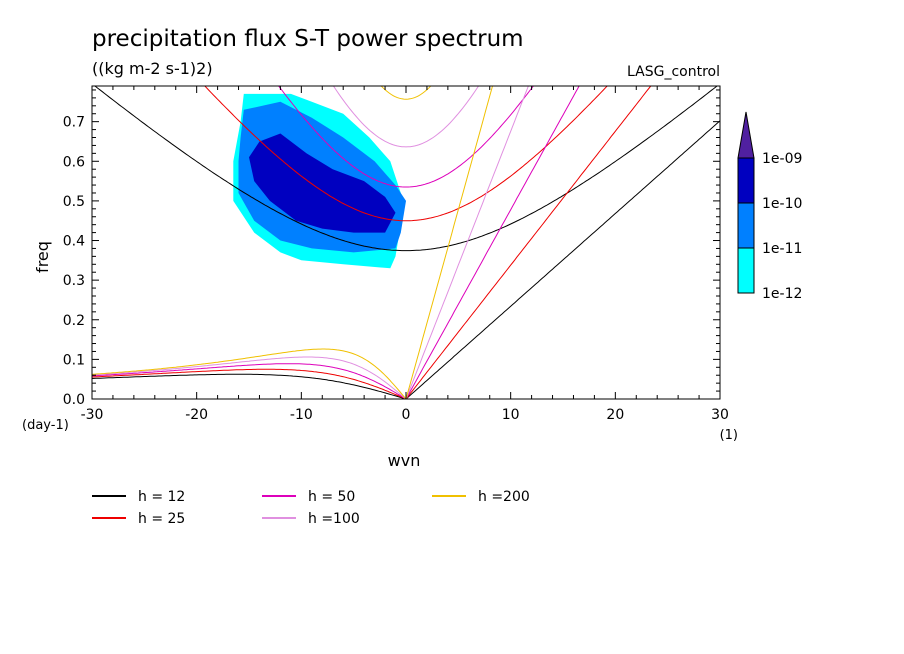 This screenshot has height=654, width=904. I want to click on rossby-curve-h25, so click(249, 383).